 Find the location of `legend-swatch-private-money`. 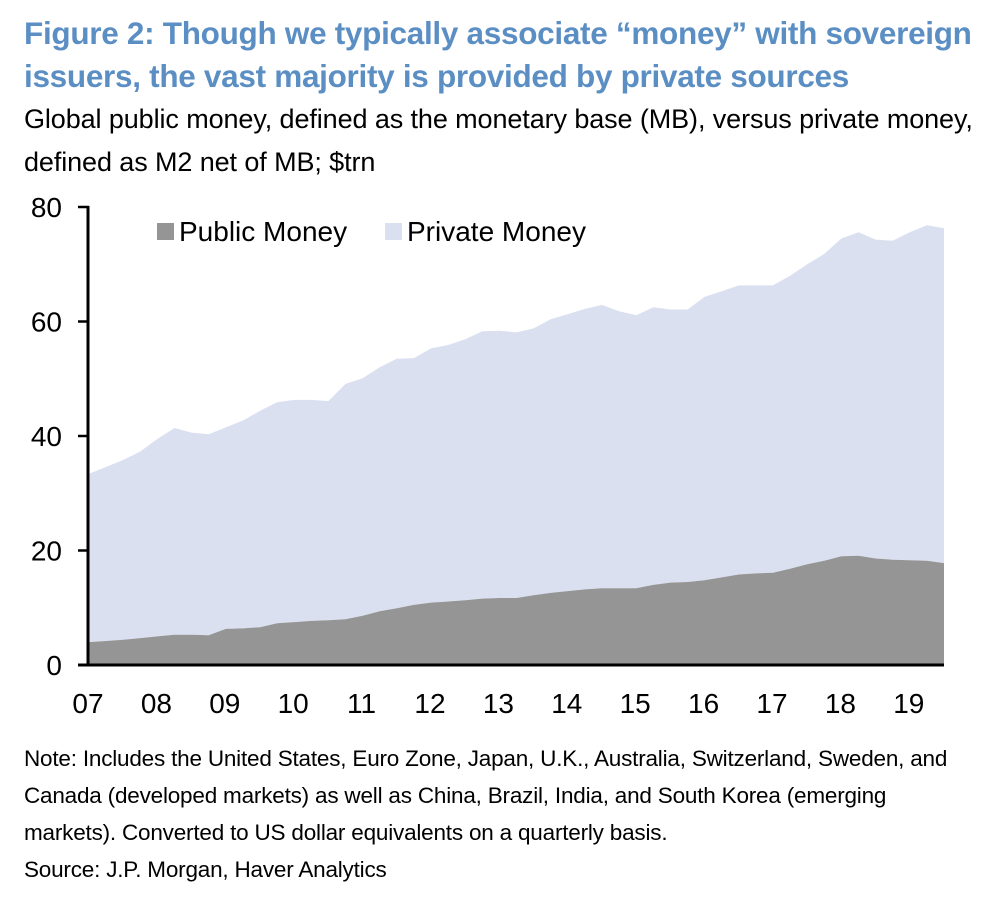

legend-swatch-private-money is located at coordinates (393, 231).